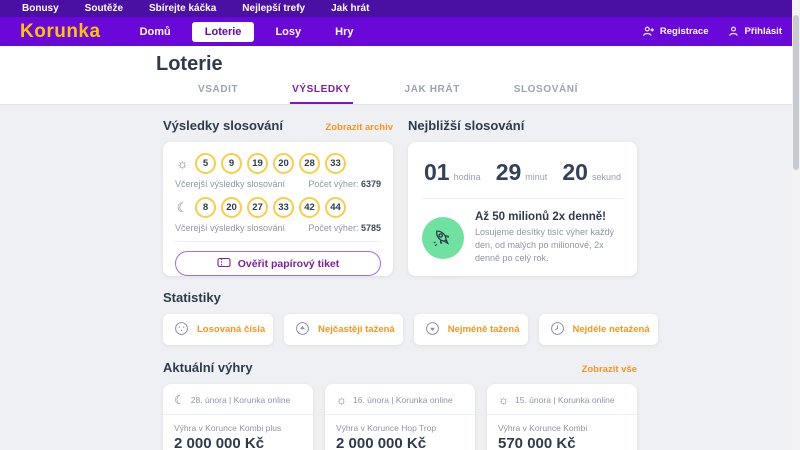 Image resolution: width=800 pixels, height=450 pixels. What do you see at coordinates (231, 329) in the screenshot?
I see `stat-label: Losovaná čísla` at bounding box center [231, 329].